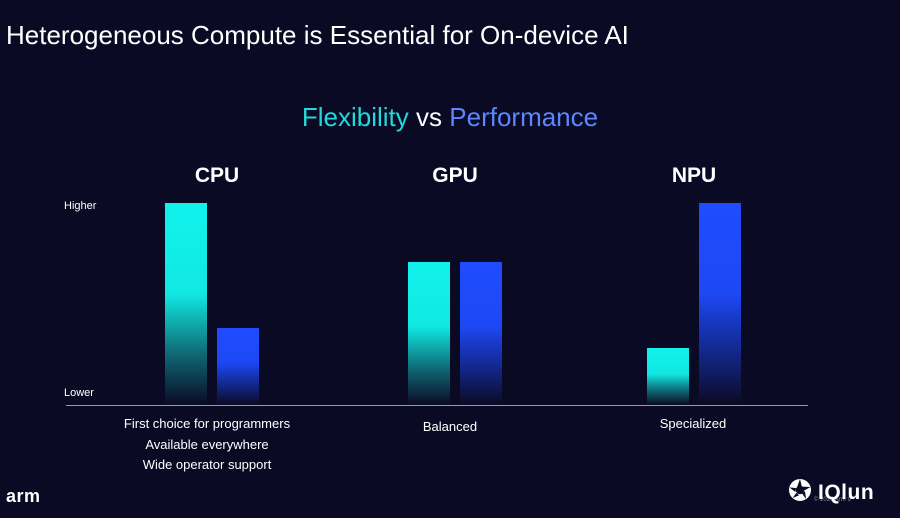 This screenshot has height=518, width=900. I want to click on cpu-description-line: Available everywhere, so click(207, 444).